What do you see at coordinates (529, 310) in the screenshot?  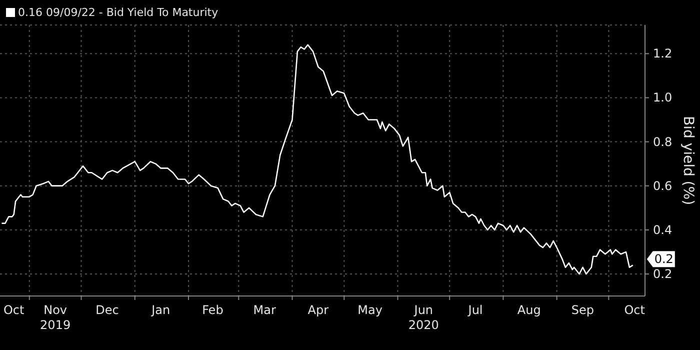 I see `x-tick-label: Aug` at bounding box center [529, 310].